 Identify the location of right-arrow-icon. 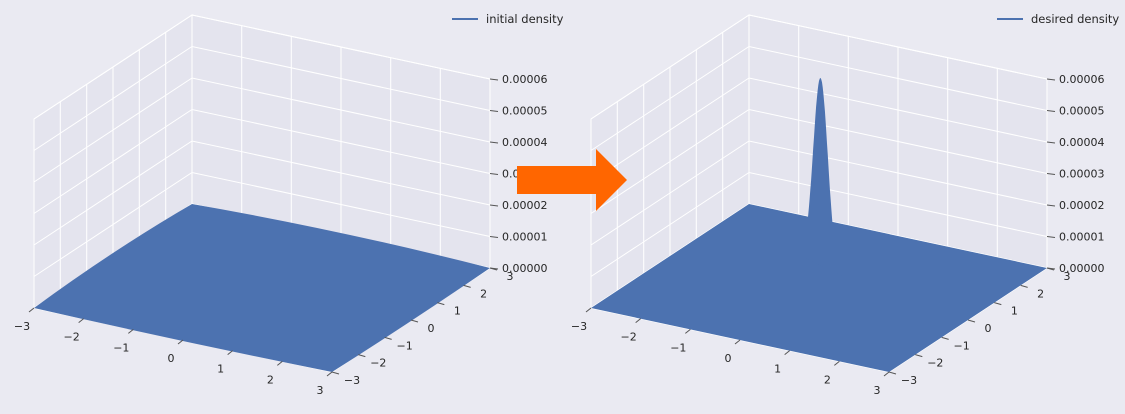
(572, 180).